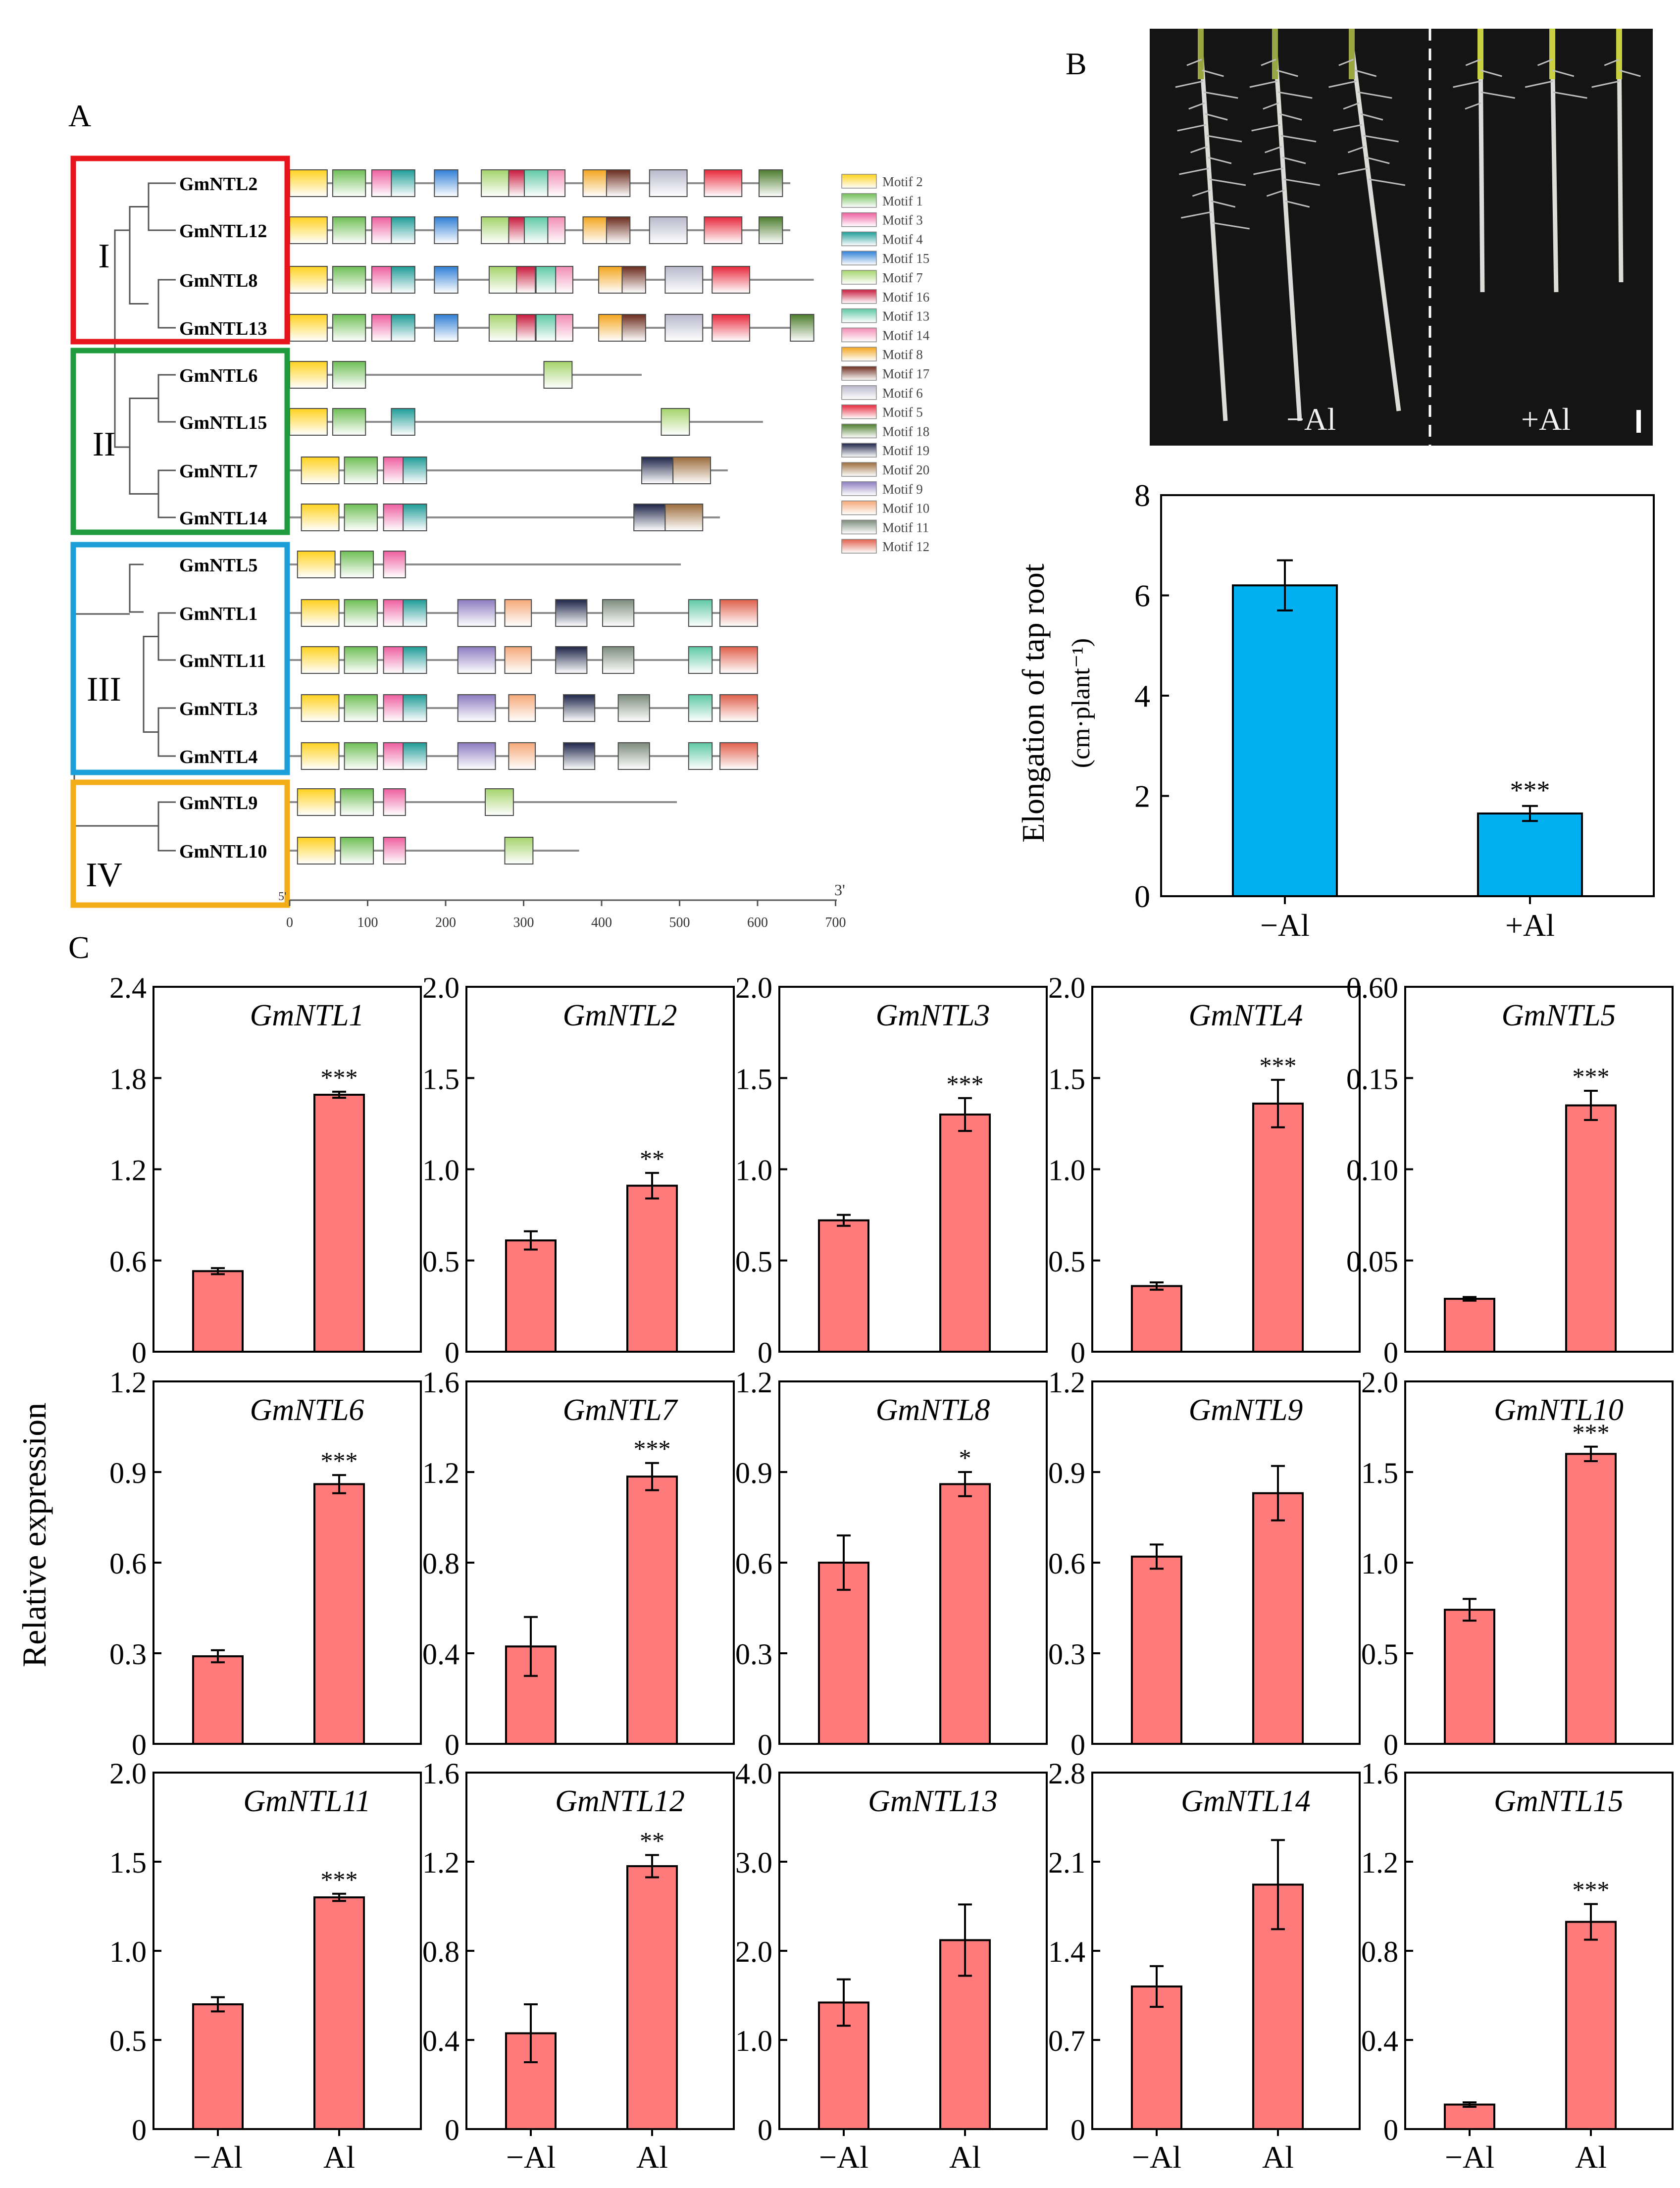 This screenshot has height=2188, width=1680. I want to click on y-tick-label: 0.60, so click(1372, 988).